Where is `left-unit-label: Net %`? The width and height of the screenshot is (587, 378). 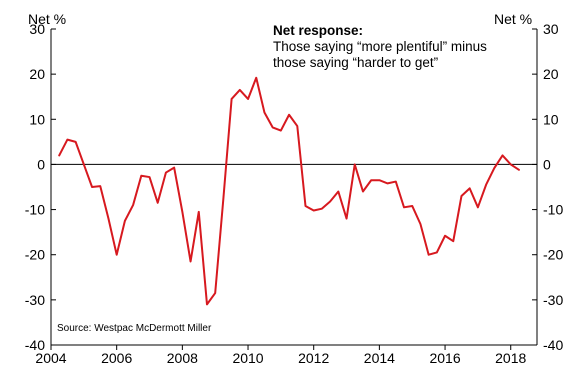
left-unit-label: Net % is located at coordinates (47, 19).